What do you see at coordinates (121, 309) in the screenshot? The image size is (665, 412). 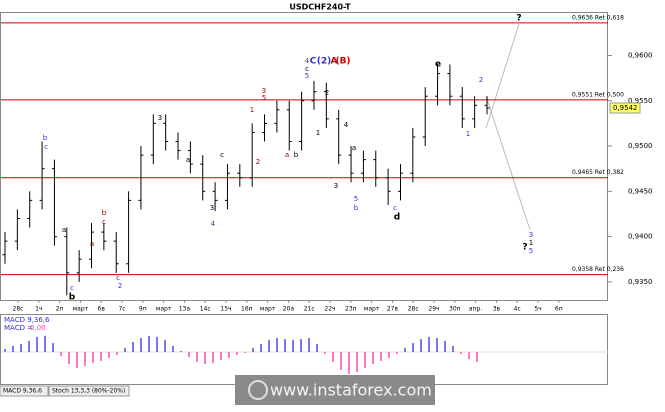 I see `x-tick-label: 7с` at bounding box center [121, 309].